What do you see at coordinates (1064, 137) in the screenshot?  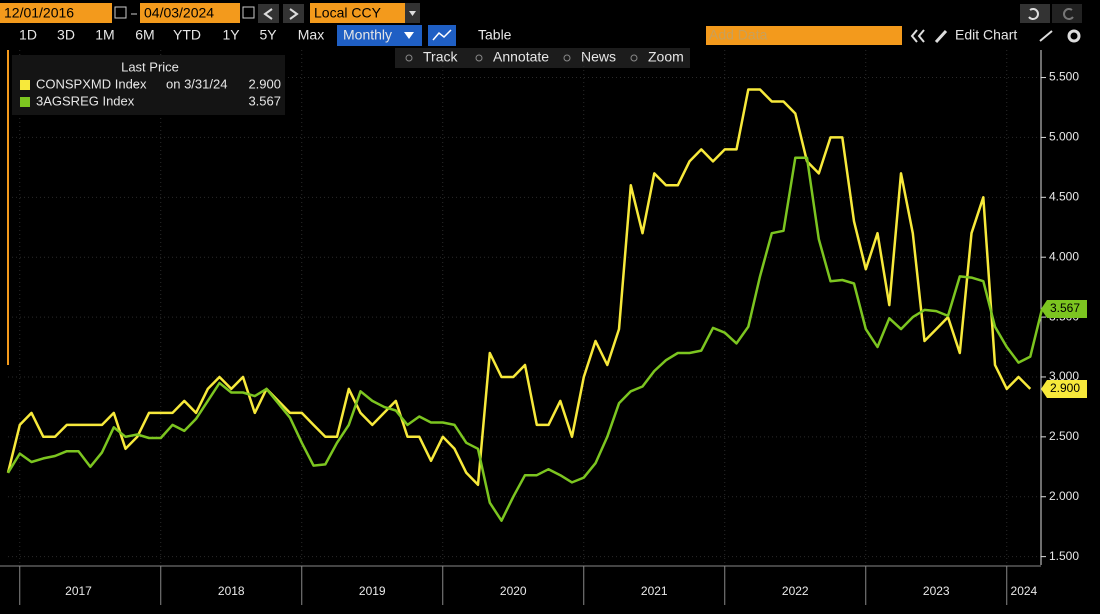 I see `y-tick-label: 5.000` at bounding box center [1064, 137].